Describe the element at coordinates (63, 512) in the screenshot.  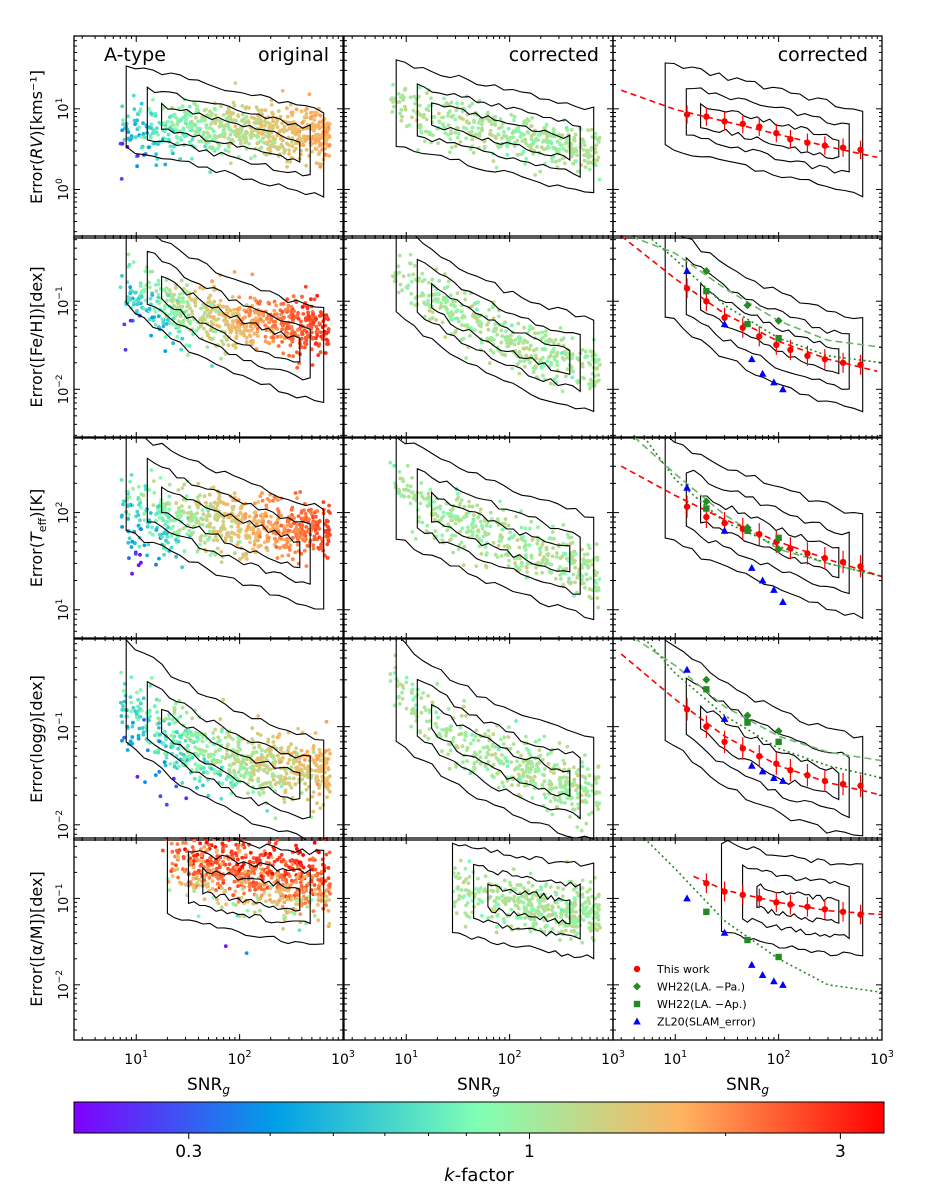
I see `y-tick-label: 102` at that location.